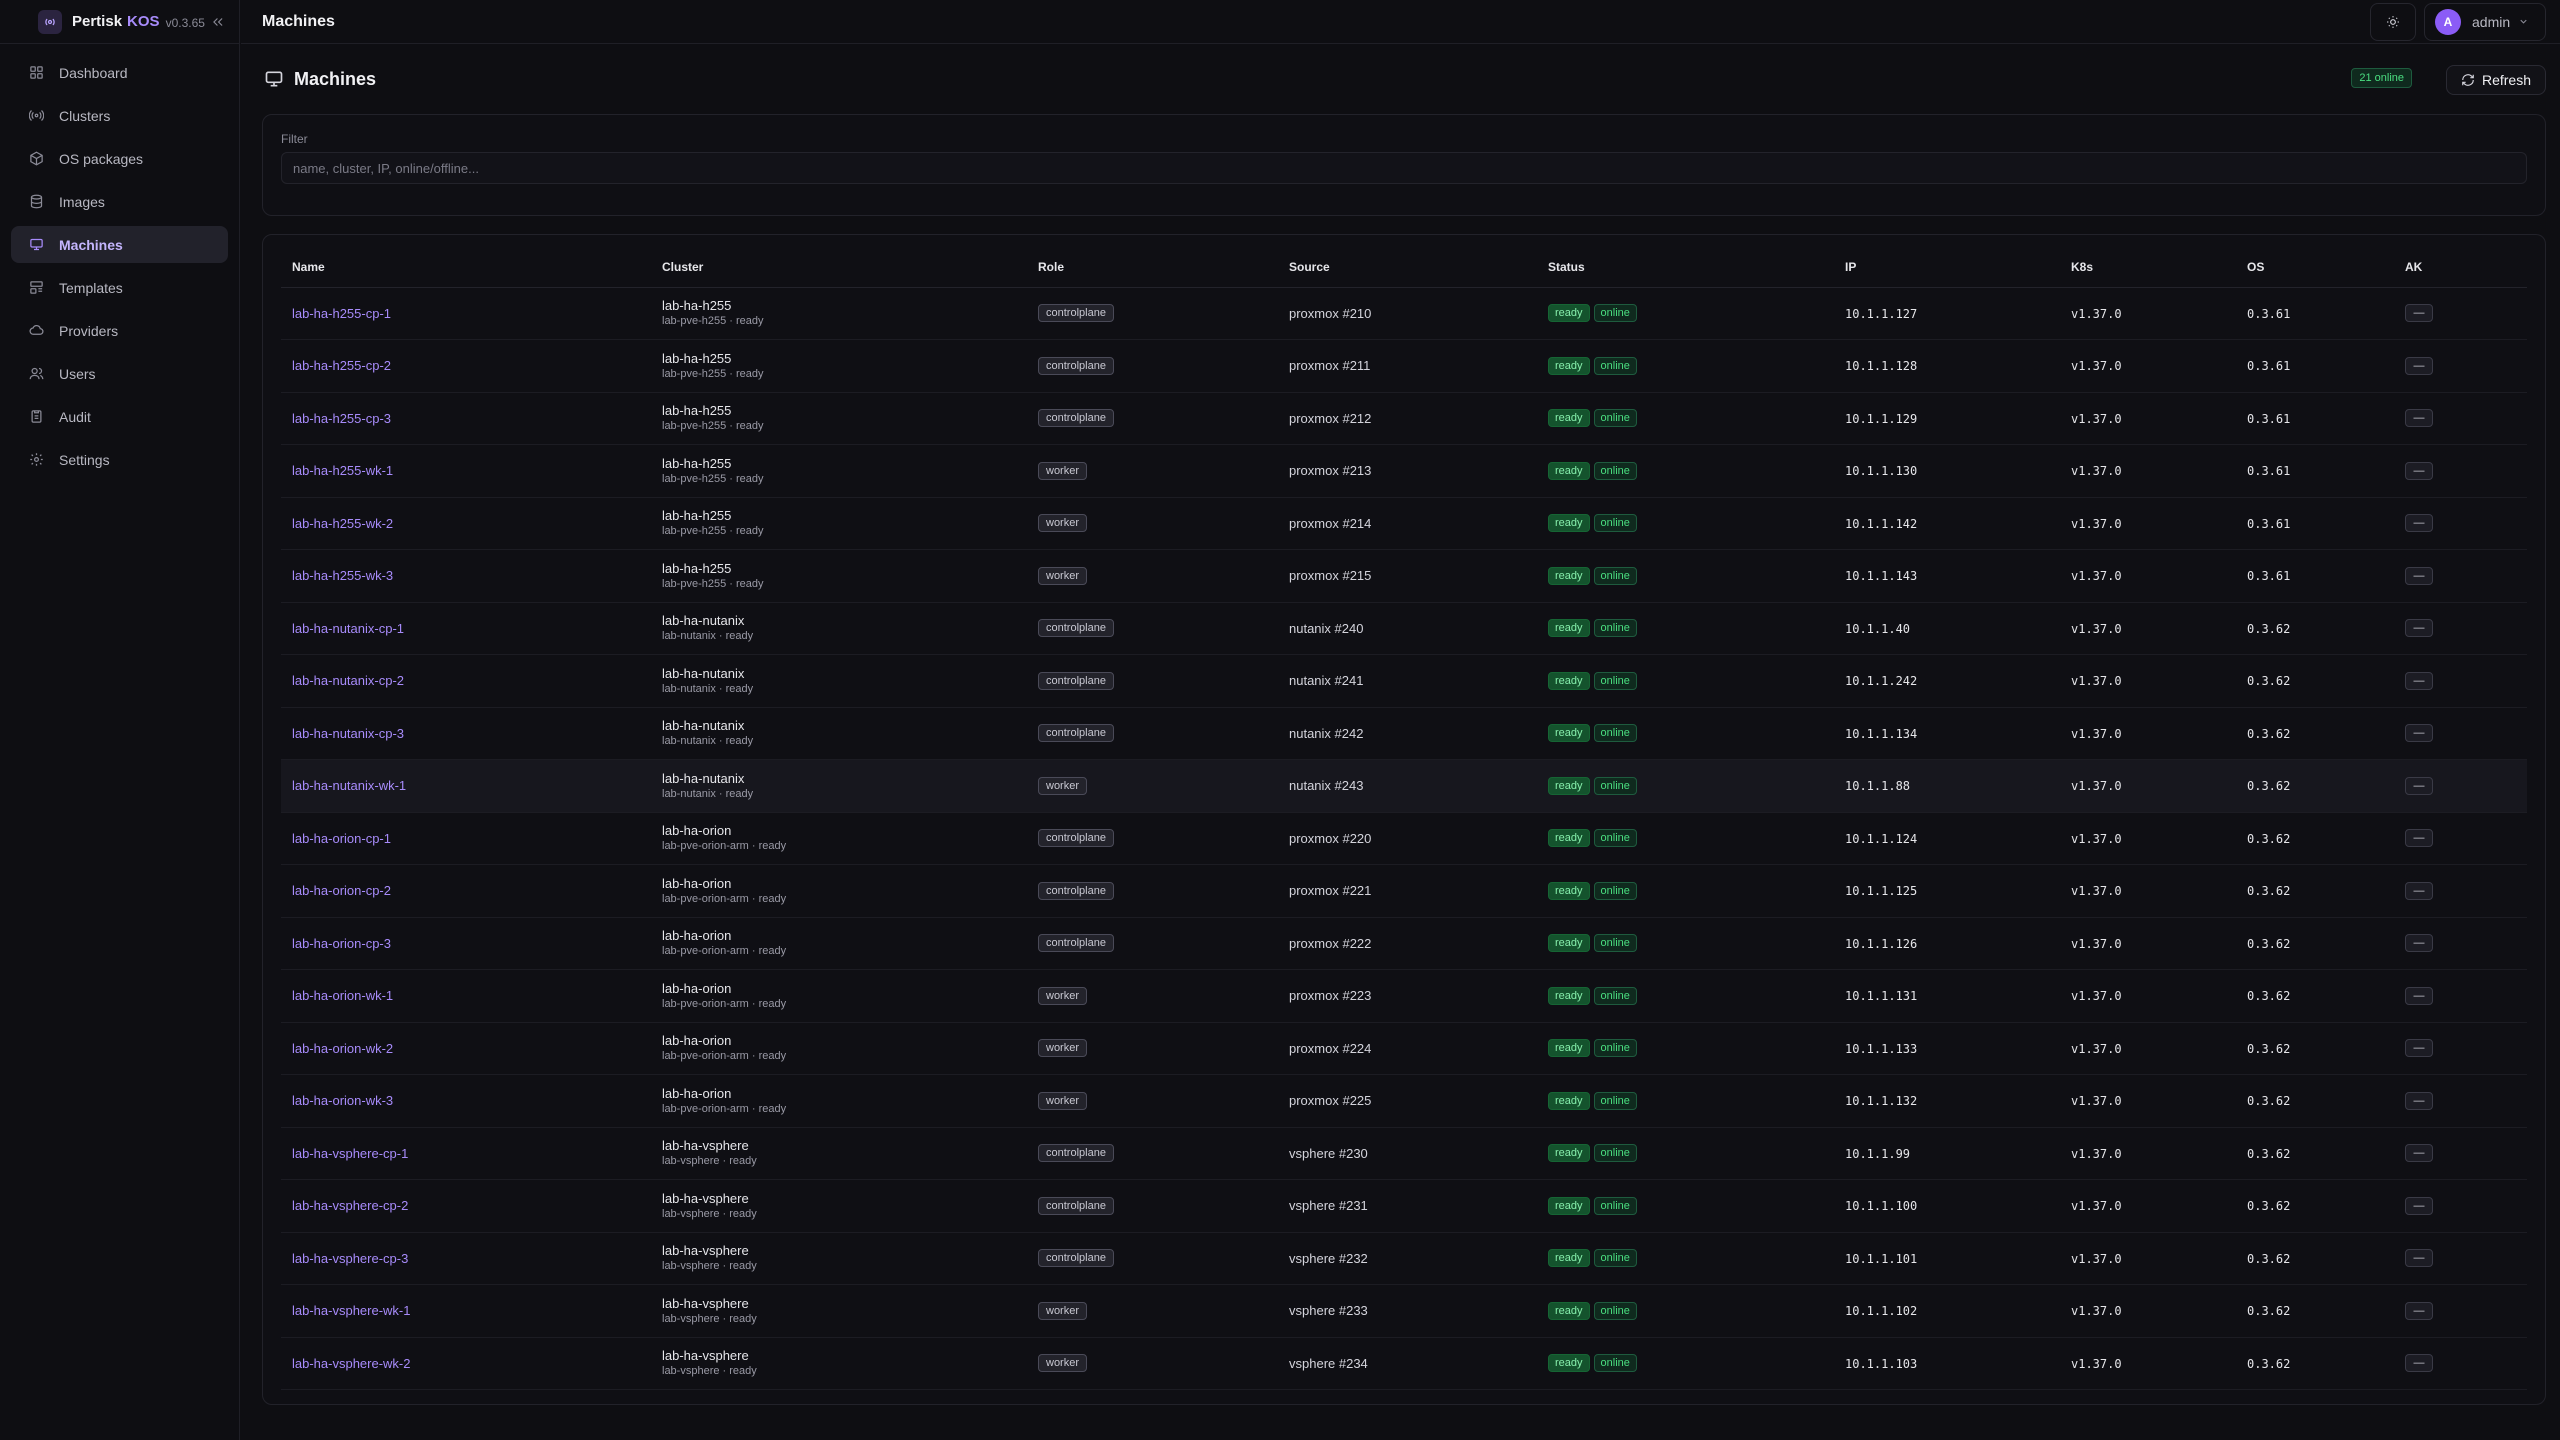 The image size is (2560, 1440). Describe the element at coordinates (348, 681) in the screenshot. I see `machine-name-link: lab-ha-nutanix-cp-2` at that location.